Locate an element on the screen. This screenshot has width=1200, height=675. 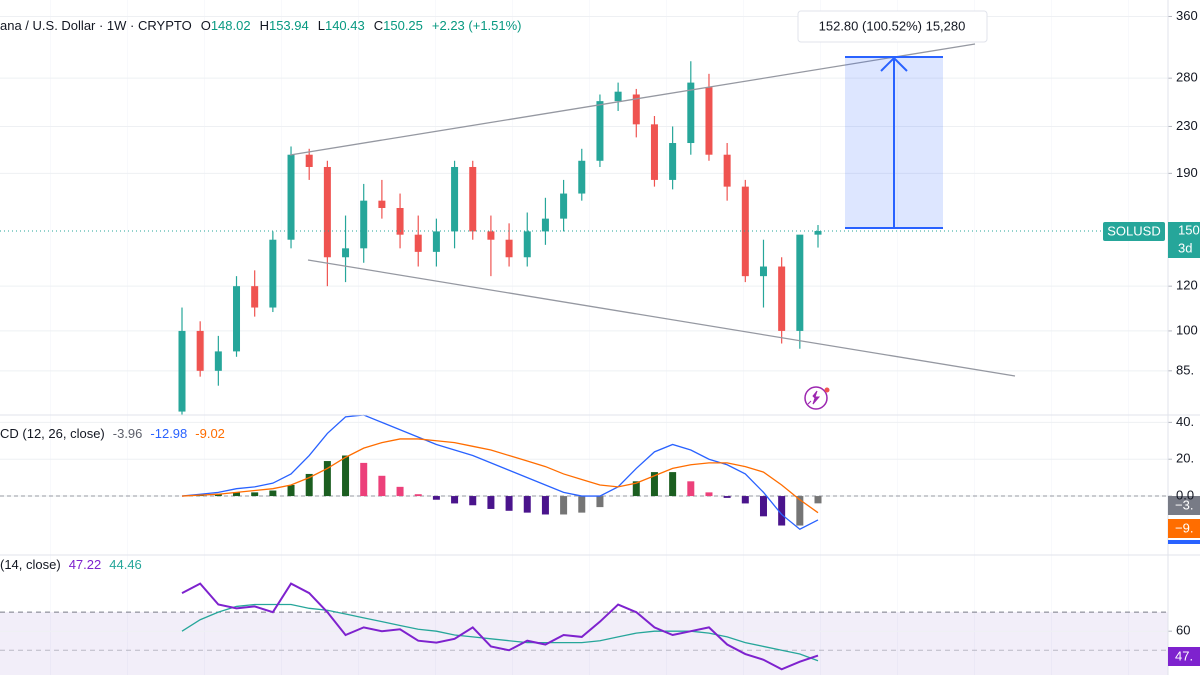
price-tag is located at coordinates (1184, 240).